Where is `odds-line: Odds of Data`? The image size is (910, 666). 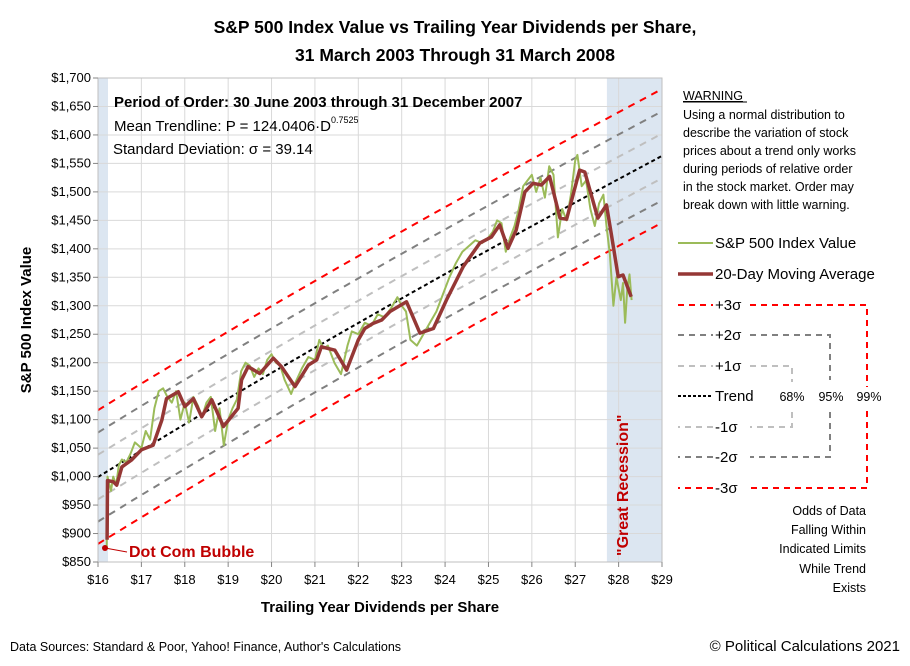 odds-line: Odds of Data is located at coordinates (829, 511).